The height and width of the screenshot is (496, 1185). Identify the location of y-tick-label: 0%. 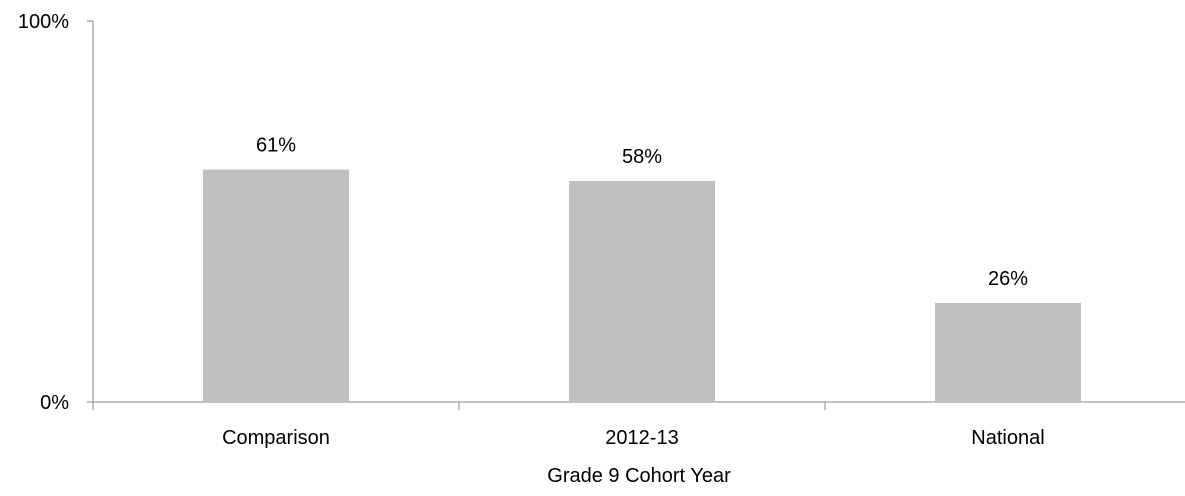
(54, 403).